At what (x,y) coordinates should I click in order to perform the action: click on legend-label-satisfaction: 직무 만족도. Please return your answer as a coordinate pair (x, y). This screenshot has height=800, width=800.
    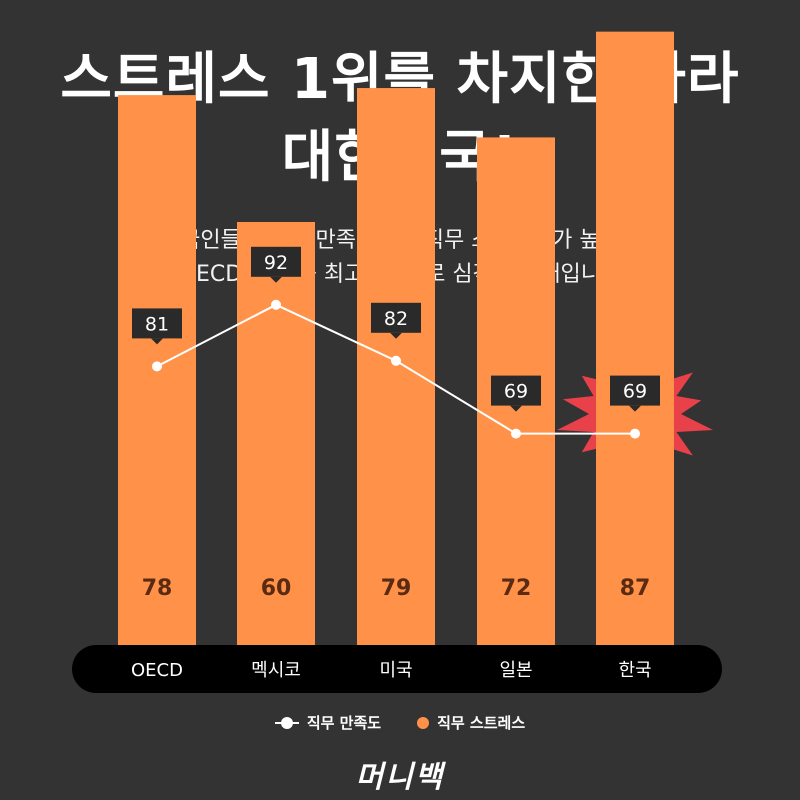
    Looking at the image, I should click on (344, 723).